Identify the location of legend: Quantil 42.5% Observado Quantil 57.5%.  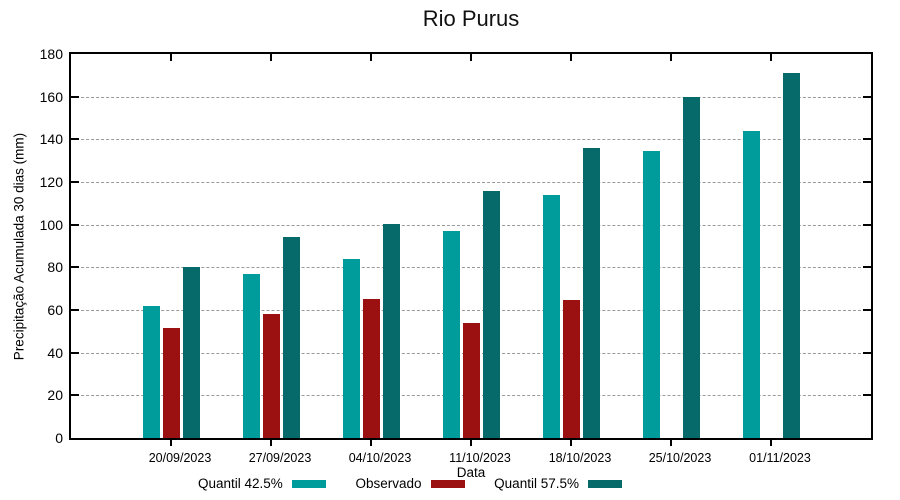
(410, 483).